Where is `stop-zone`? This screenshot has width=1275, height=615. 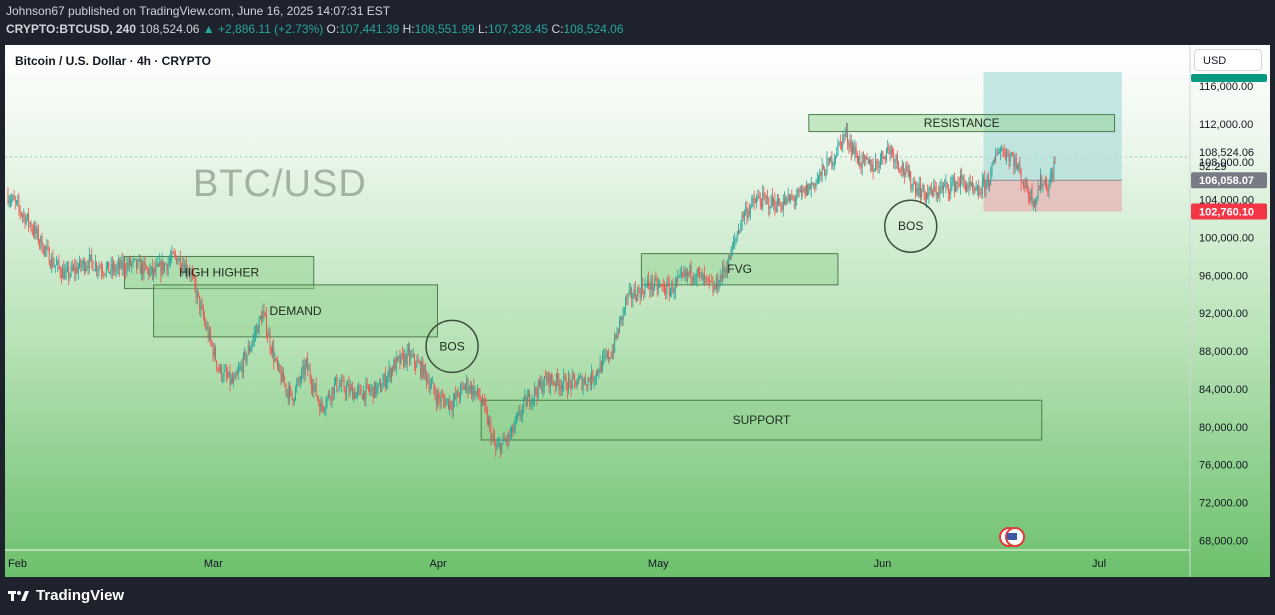 stop-zone is located at coordinates (1052, 196).